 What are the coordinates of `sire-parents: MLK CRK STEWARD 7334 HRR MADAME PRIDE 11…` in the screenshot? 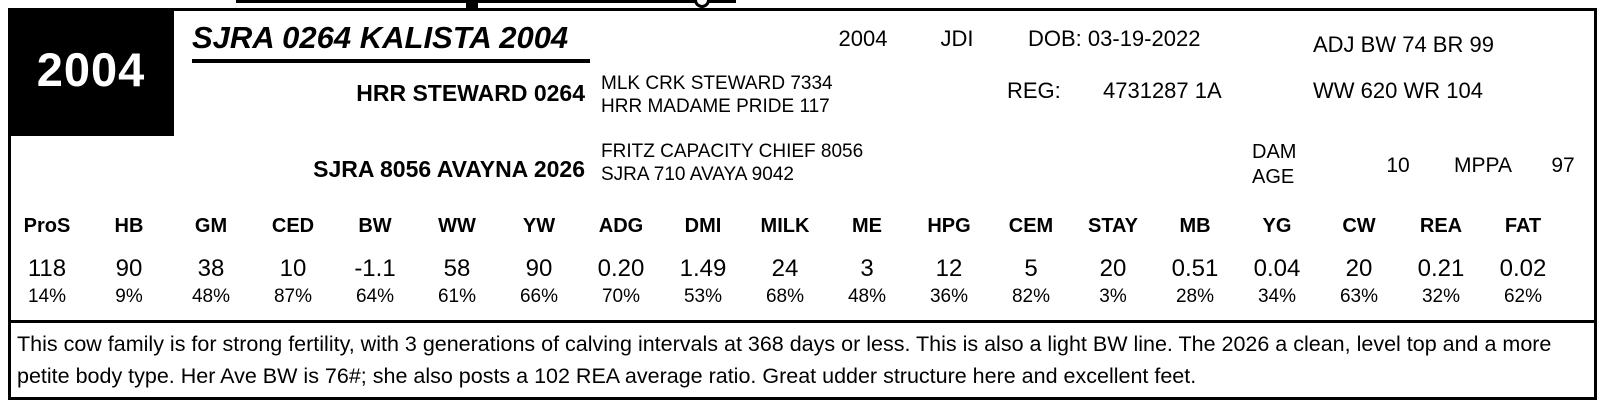 It's located at (717, 95).